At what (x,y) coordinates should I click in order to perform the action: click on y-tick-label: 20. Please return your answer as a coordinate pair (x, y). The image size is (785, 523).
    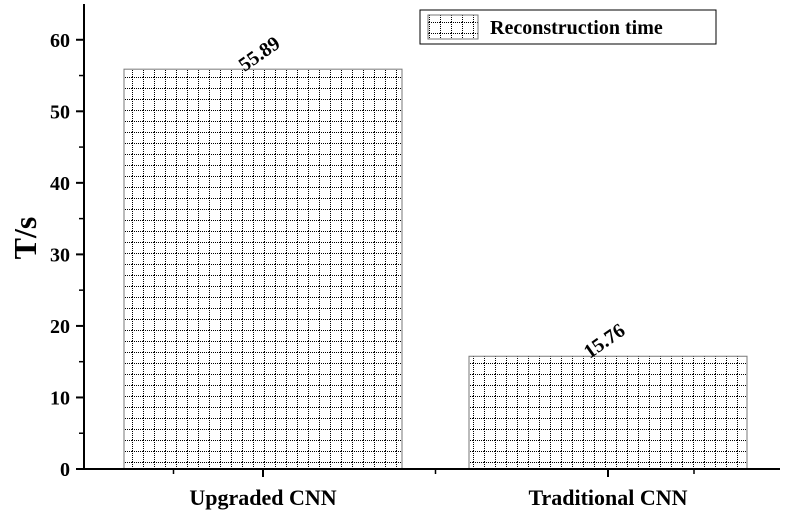
    Looking at the image, I should click on (60, 327).